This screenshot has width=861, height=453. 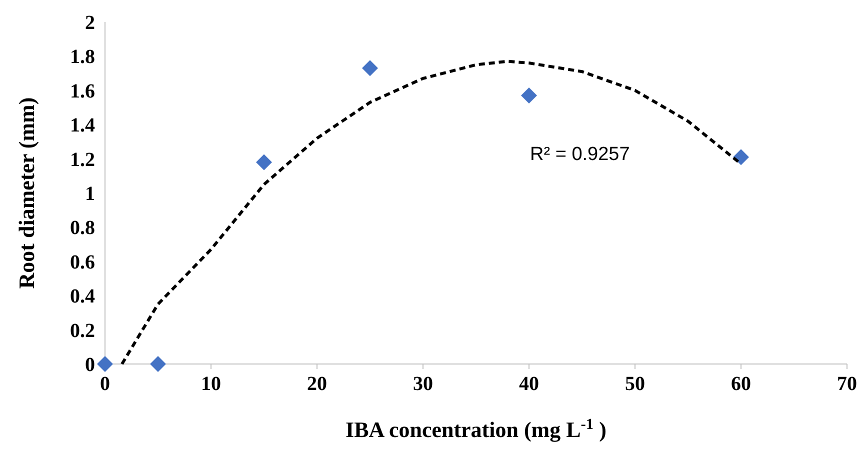 I want to click on y-tick-label: 0.6, so click(x=82, y=262).